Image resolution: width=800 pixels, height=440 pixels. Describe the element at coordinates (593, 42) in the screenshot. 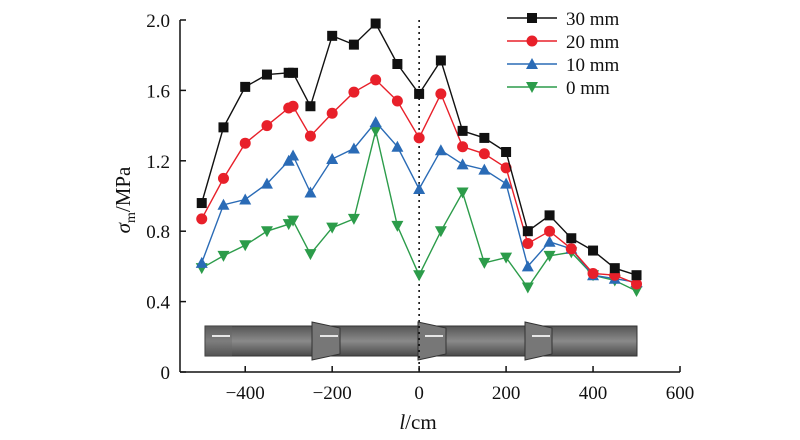

I see `legend-label: 20 mm` at that location.